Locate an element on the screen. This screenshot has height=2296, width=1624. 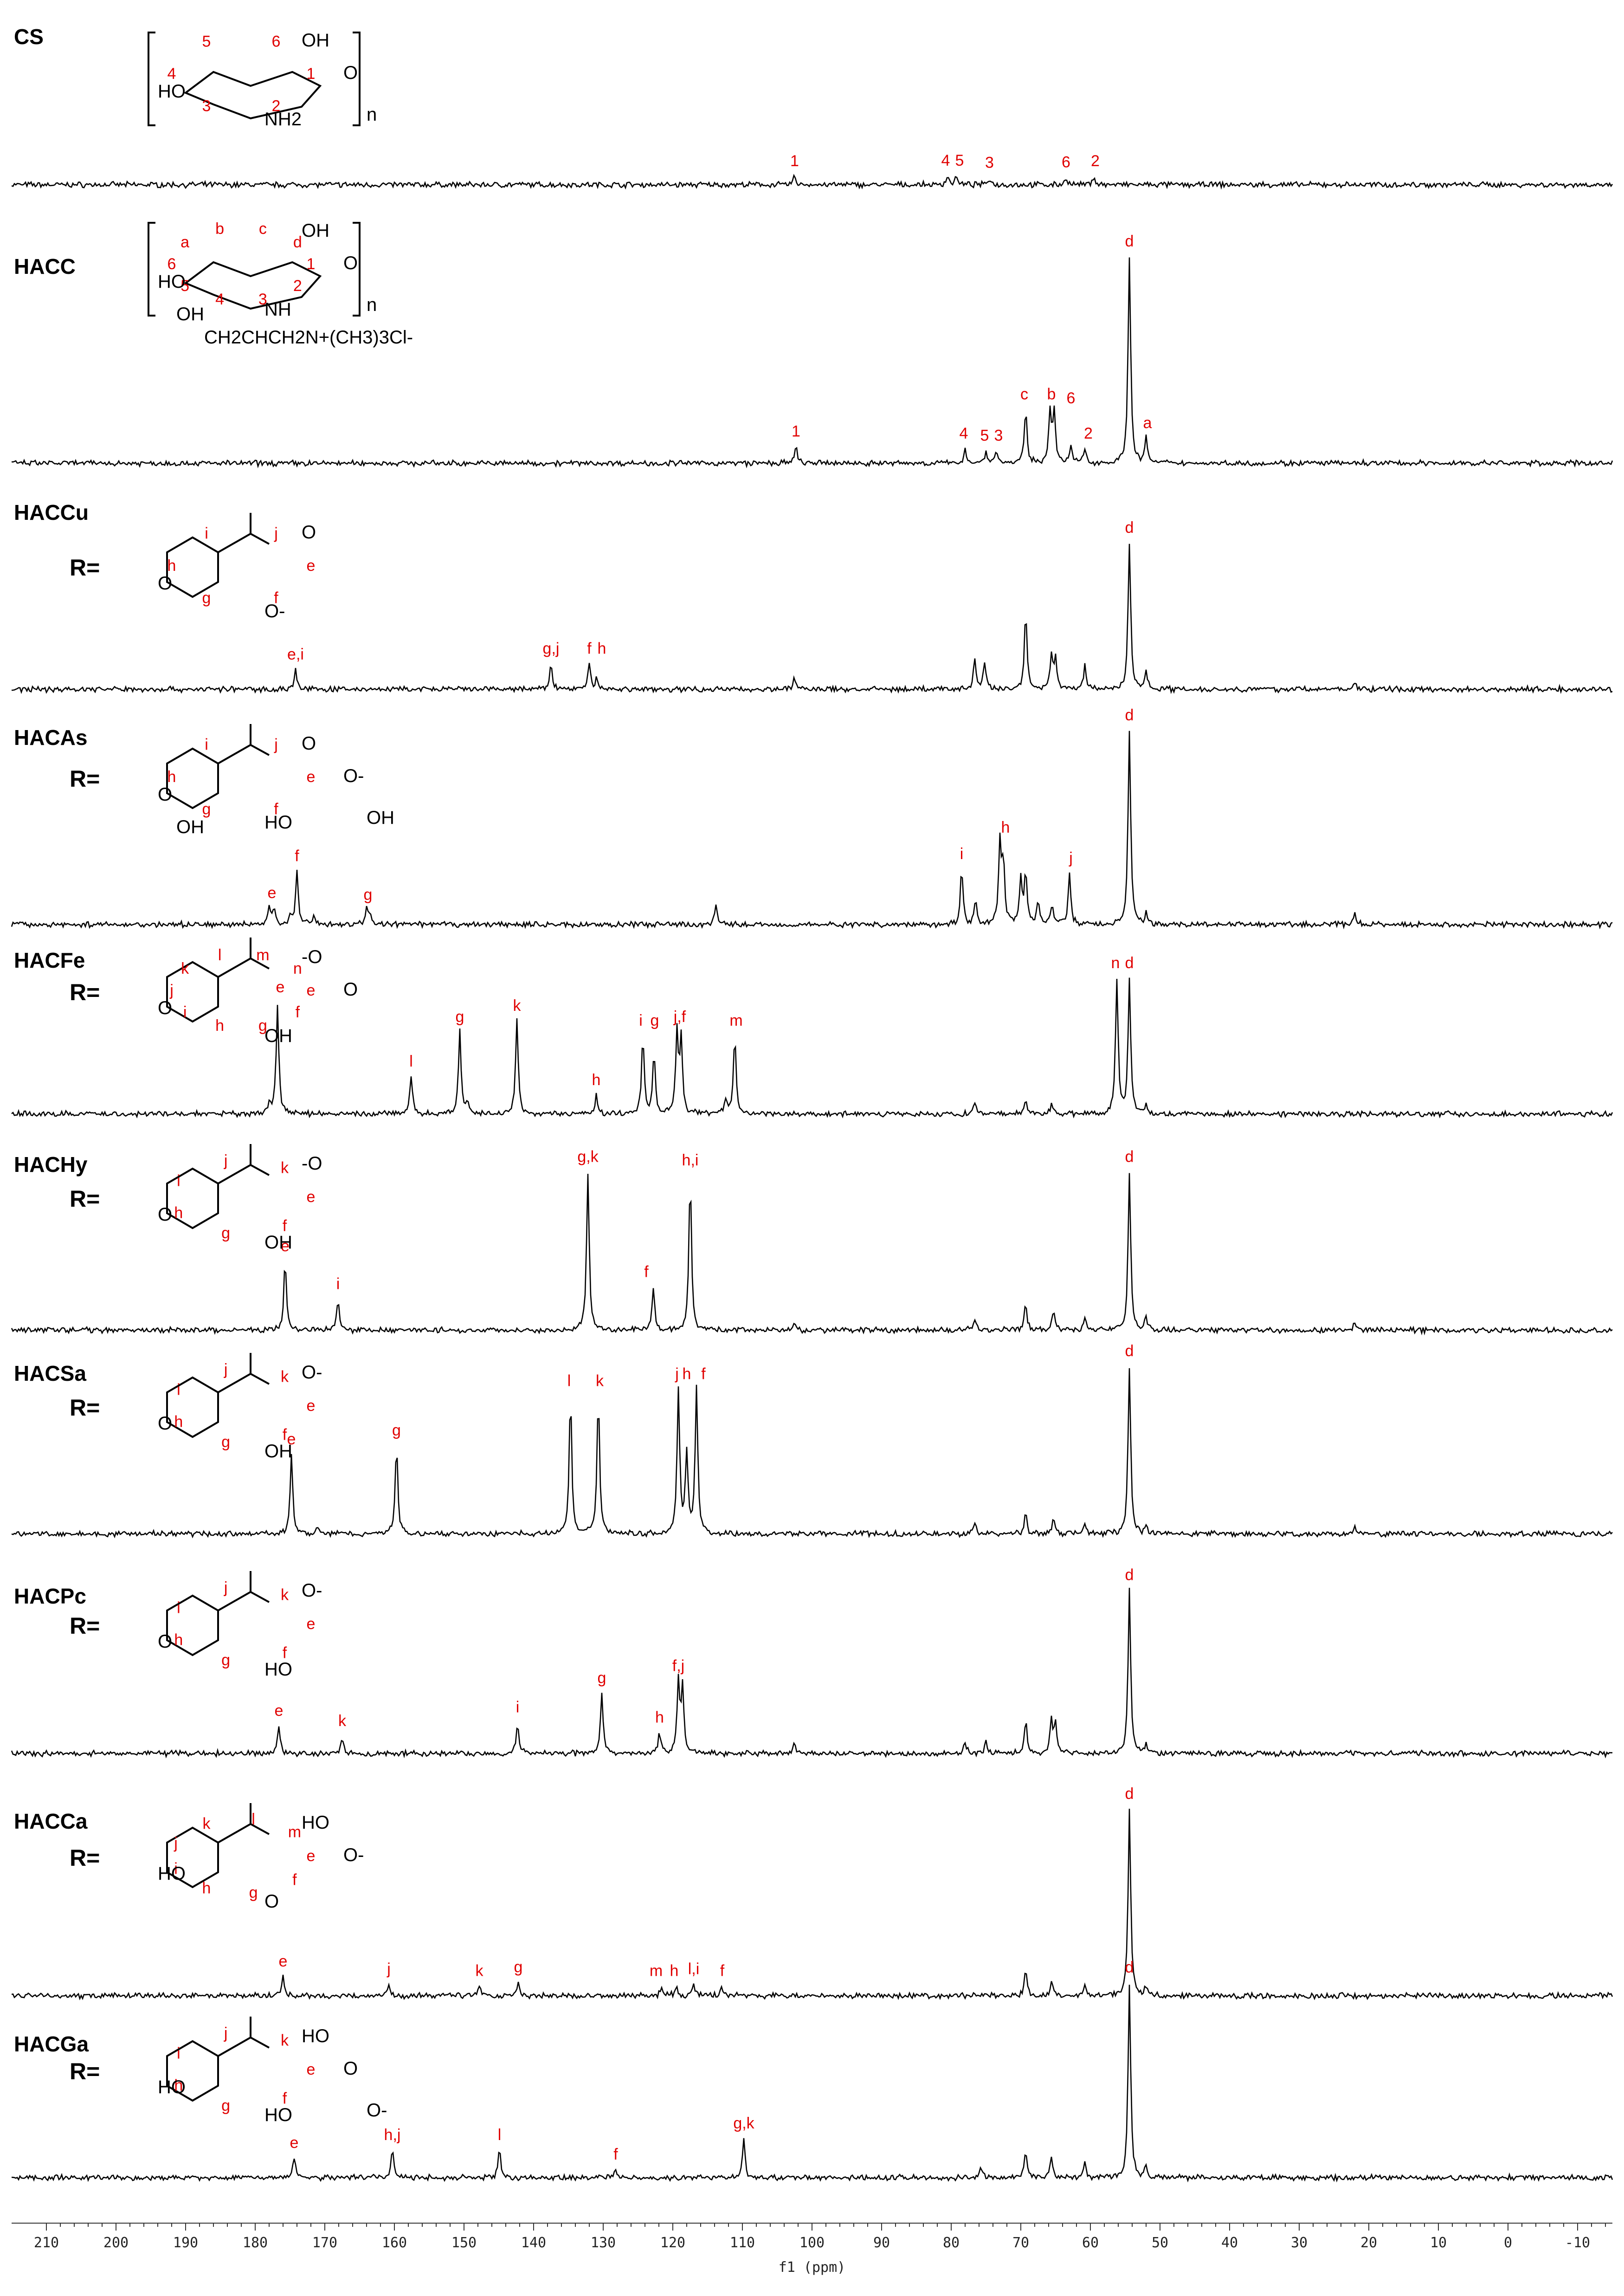
sample-label-hacca: HACCa is located at coordinates (51, 1821).